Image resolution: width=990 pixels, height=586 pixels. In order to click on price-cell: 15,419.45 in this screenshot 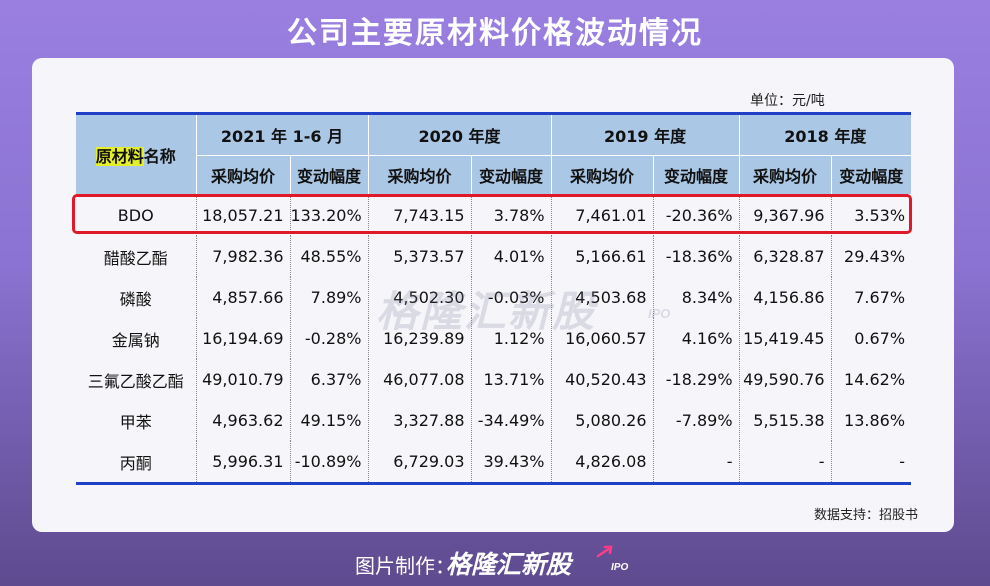, I will do `click(785, 338)`.